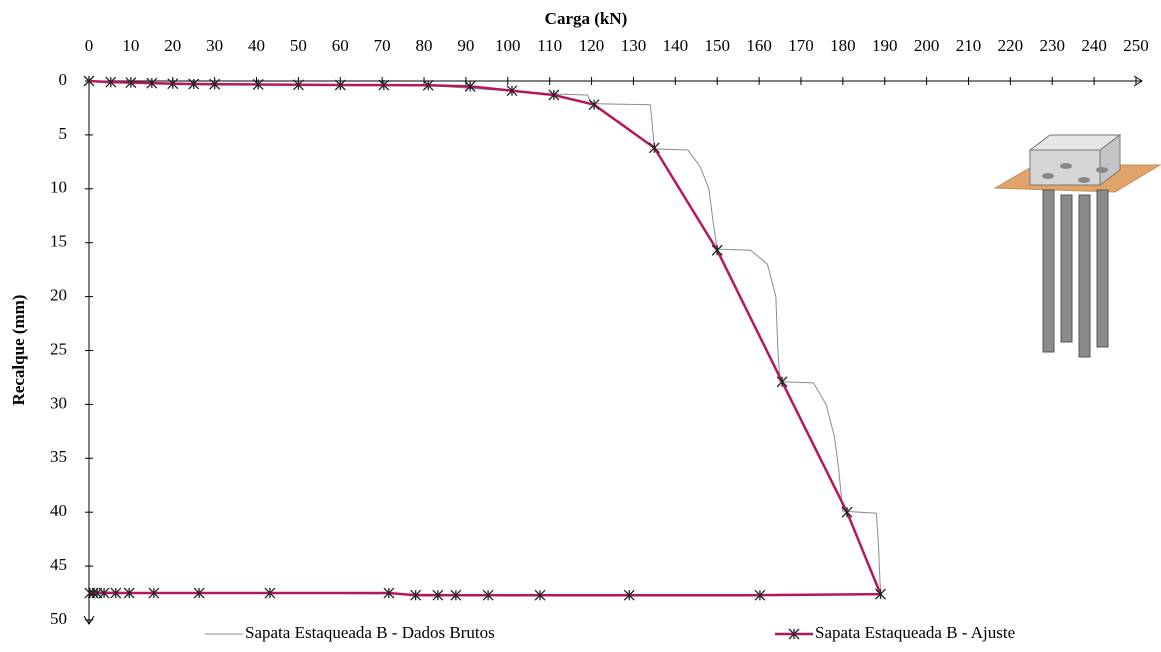  Describe the element at coordinates (63, 133) in the screenshot. I see `y-tick-label: 5` at that location.